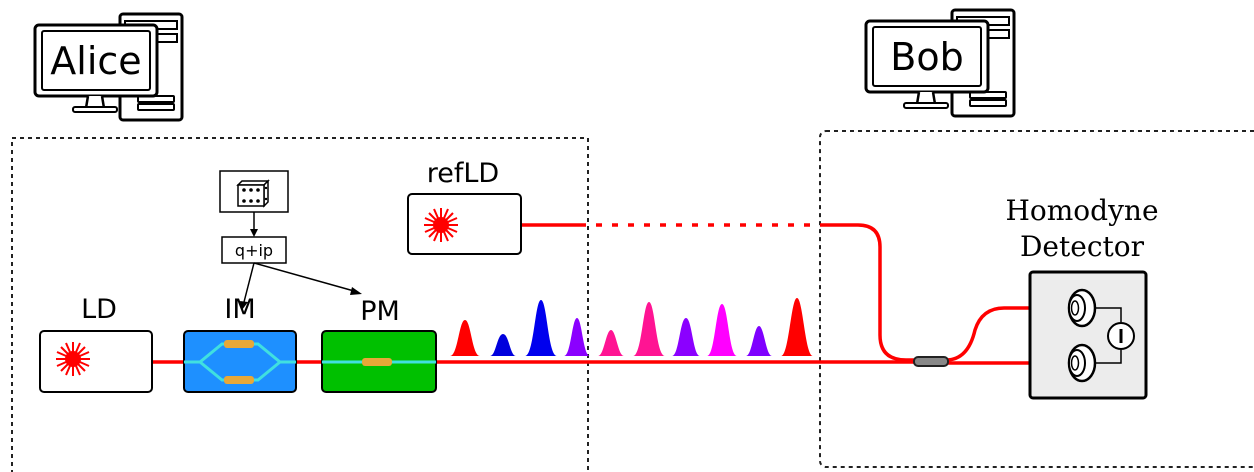  What do you see at coordinates (1081, 210) in the screenshot?
I see `detector-label-line1: Homodyne` at bounding box center [1081, 210].